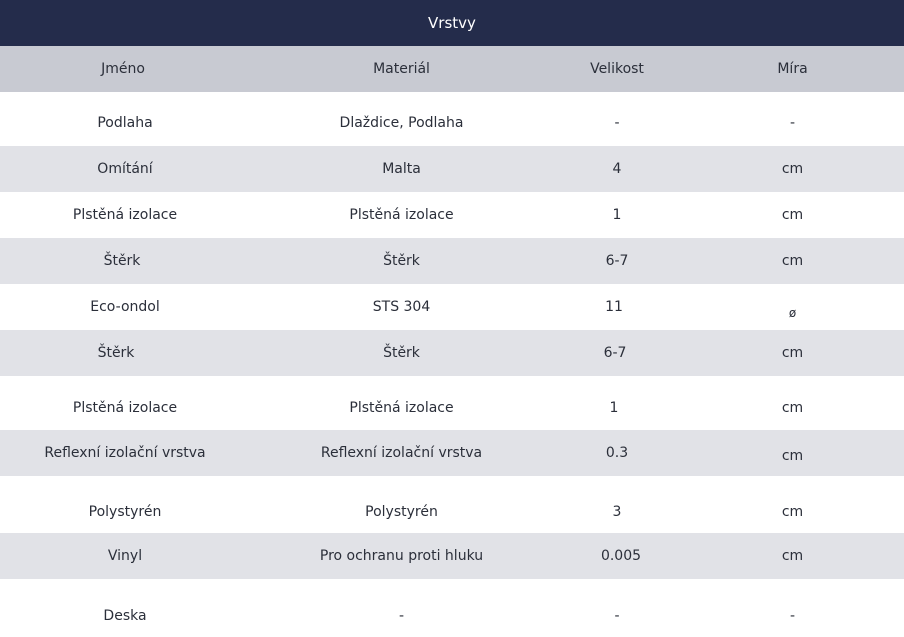 This screenshot has width=904, height=637. I want to click on cell-name: Deska, so click(125, 616).